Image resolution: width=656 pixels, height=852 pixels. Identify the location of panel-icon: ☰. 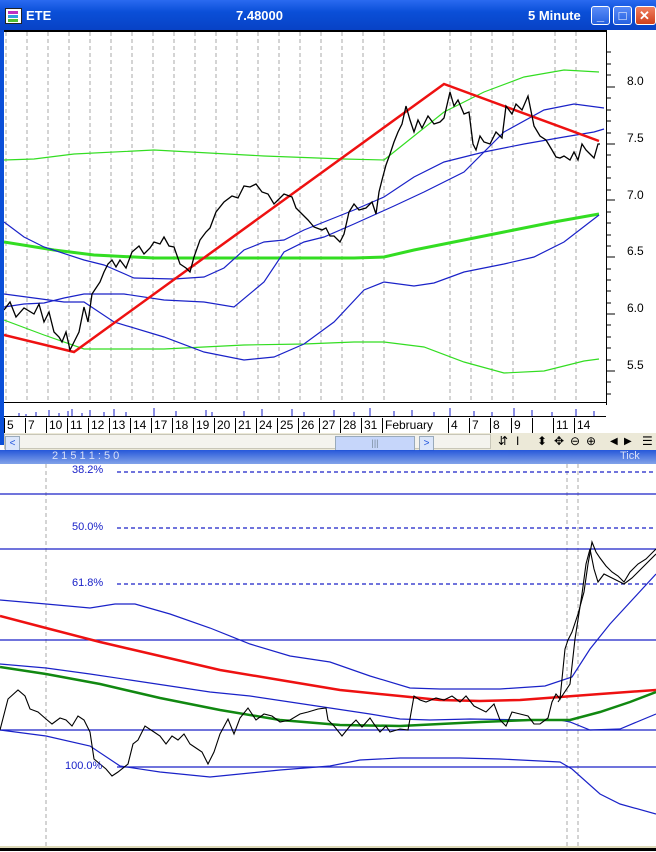
(647, 441).